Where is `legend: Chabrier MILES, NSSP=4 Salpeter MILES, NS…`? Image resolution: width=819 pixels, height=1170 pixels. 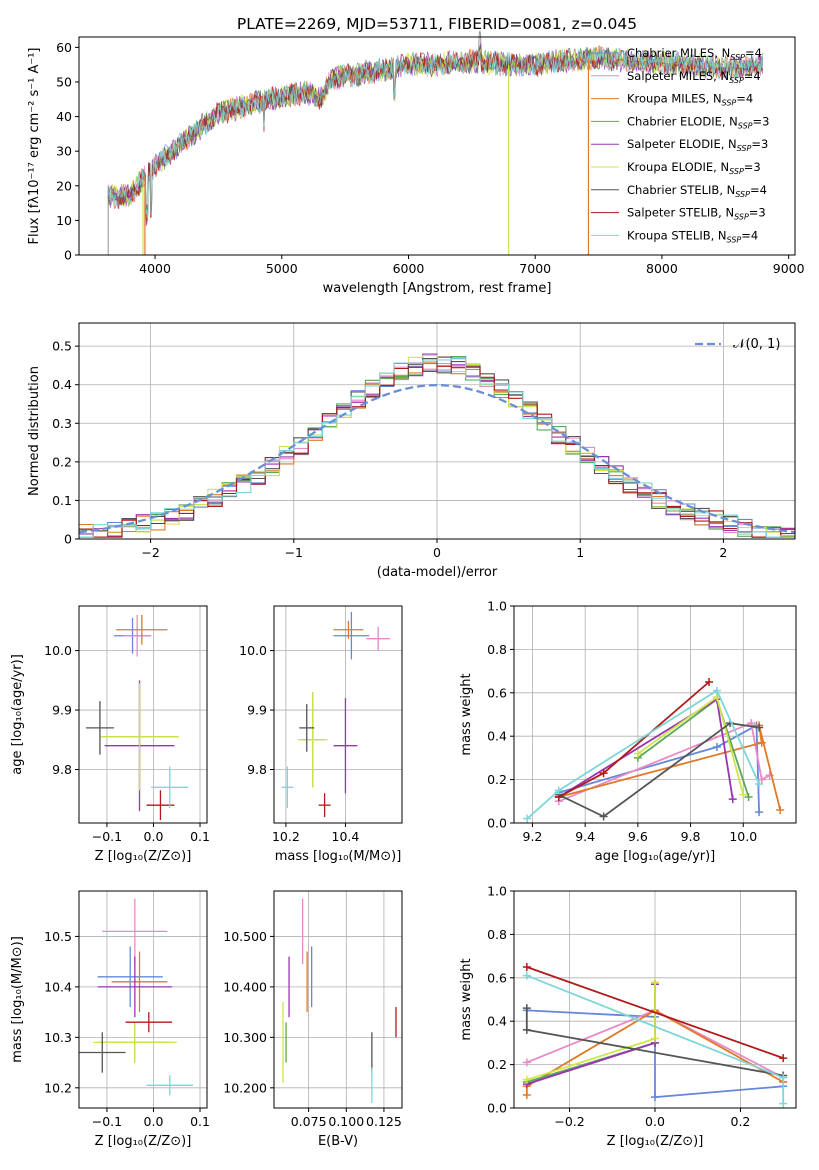
legend: Chabrier MILES, NSSP=4 Salpeter MILES, NS… is located at coordinates (680, 145).